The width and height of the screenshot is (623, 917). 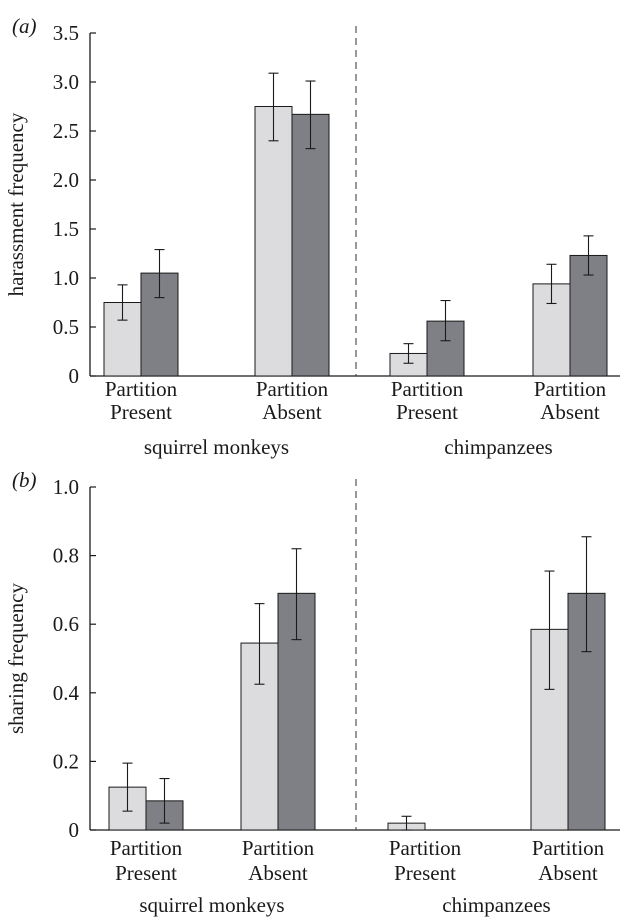 What do you see at coordinates (24, 480) in the screenshot?
I see `panel-label: (b)` at bounding box center [24, 480].